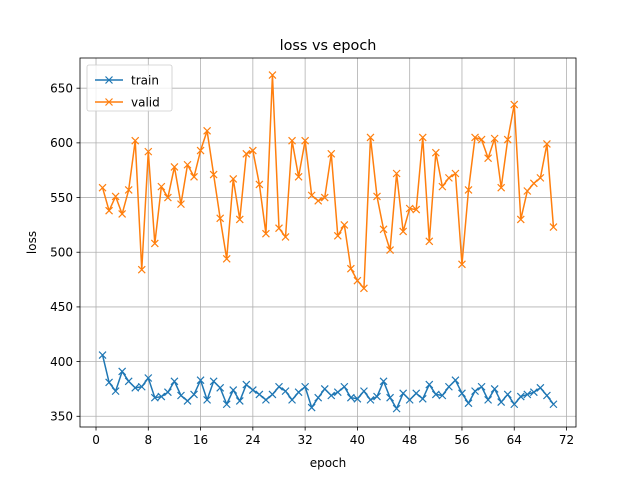 The width and height of the screenshot is (640, 480). I want to click on y-tick-label: 450, so click(61, 307).